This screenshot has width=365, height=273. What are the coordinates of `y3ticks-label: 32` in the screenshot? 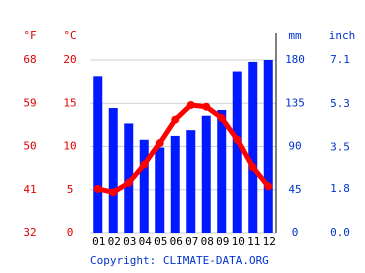 It's located at (29, 232).